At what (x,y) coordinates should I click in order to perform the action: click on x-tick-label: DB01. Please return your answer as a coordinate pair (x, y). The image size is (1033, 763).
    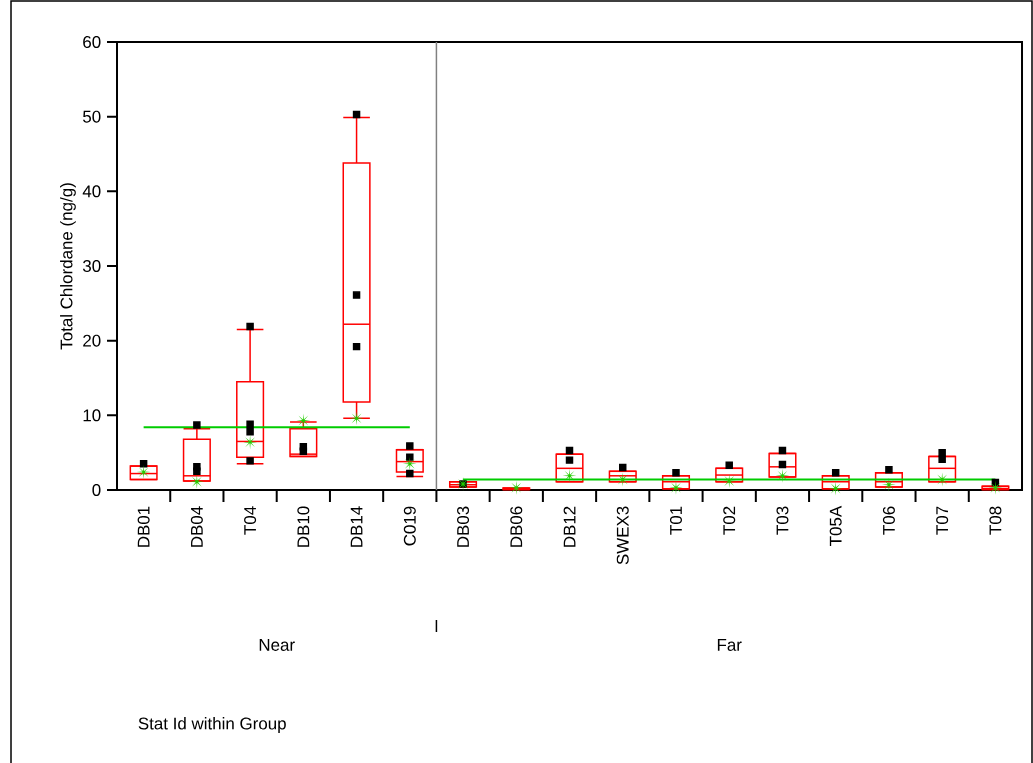
    Looking at the image, I should click on (143, 526).